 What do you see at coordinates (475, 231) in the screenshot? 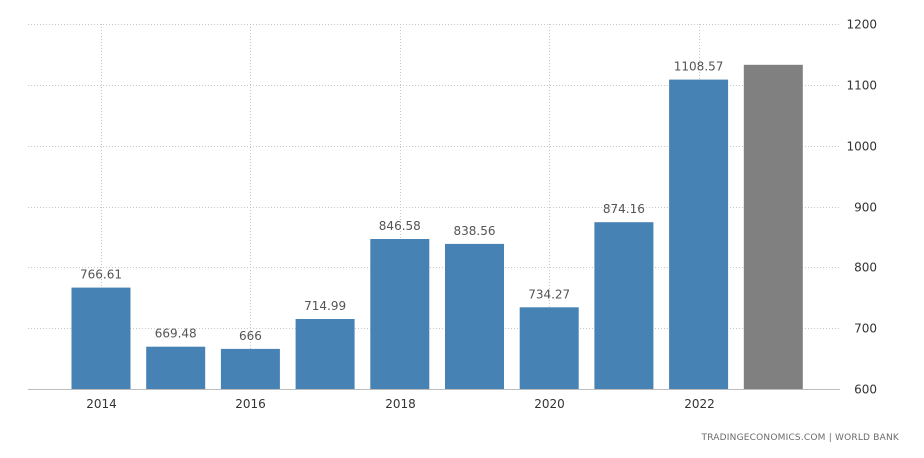
I see `value-label: 838.56` at bounding box center [475, 231].